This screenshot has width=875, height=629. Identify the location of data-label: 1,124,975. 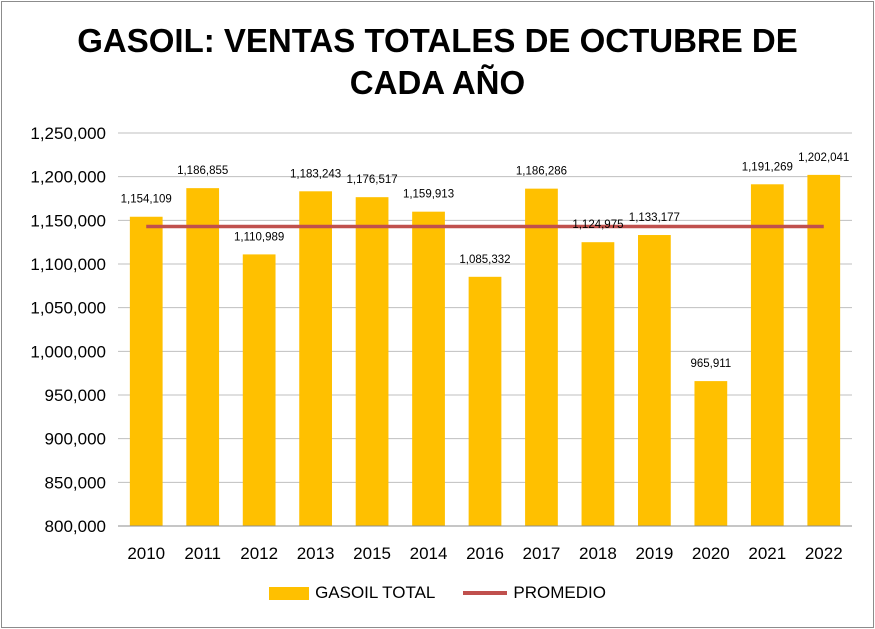
(597, 225).